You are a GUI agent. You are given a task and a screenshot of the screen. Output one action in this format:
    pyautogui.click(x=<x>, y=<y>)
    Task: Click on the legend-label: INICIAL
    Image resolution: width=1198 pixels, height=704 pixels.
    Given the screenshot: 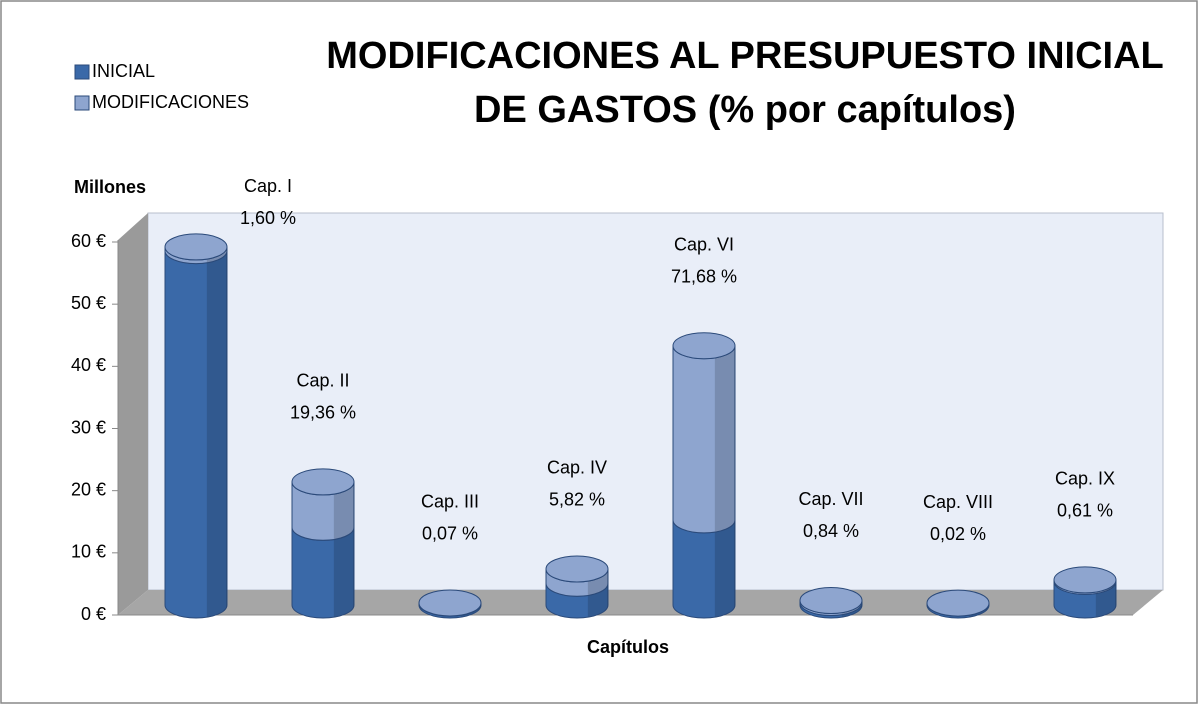 What is the action you would take?
    pyautogui.click(x=123, y=71)
    